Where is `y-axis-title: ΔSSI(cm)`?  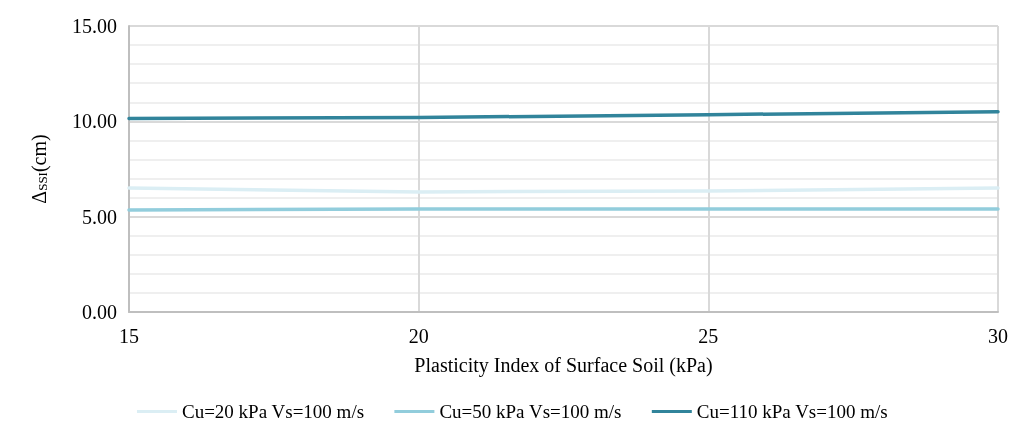 y-axis-title: ΔSSI(cm) is located at coordinates (39, 169).